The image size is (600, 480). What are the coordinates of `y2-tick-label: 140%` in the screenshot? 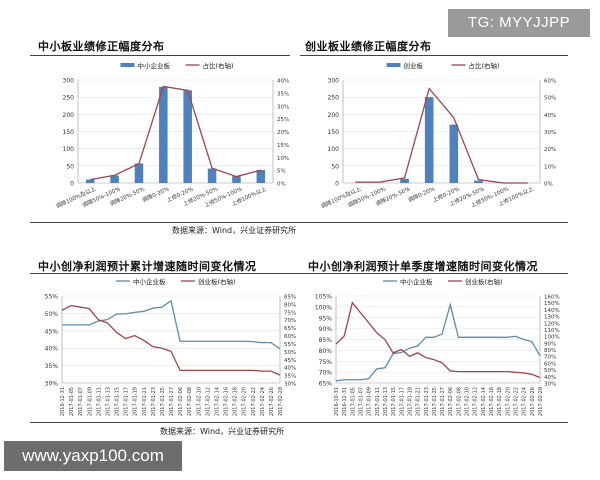 It's located at (552, 311).